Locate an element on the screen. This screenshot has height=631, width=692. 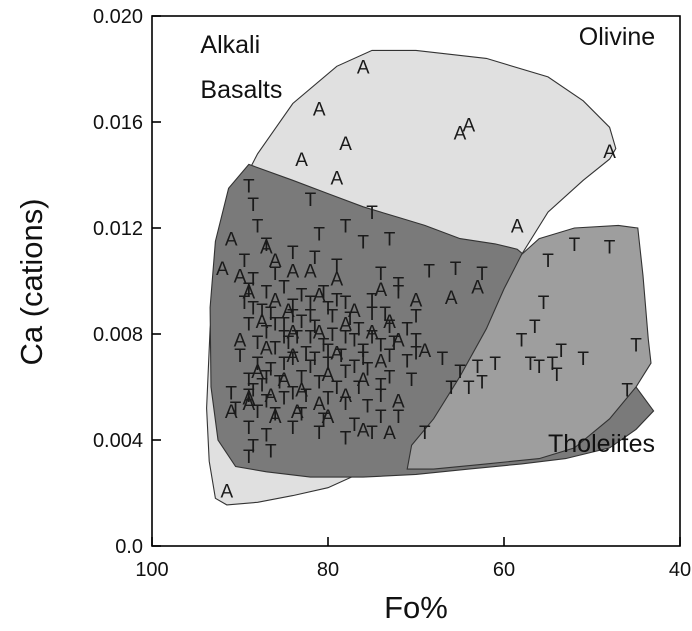
point-T-144: T is located at coordinates (315, 359).